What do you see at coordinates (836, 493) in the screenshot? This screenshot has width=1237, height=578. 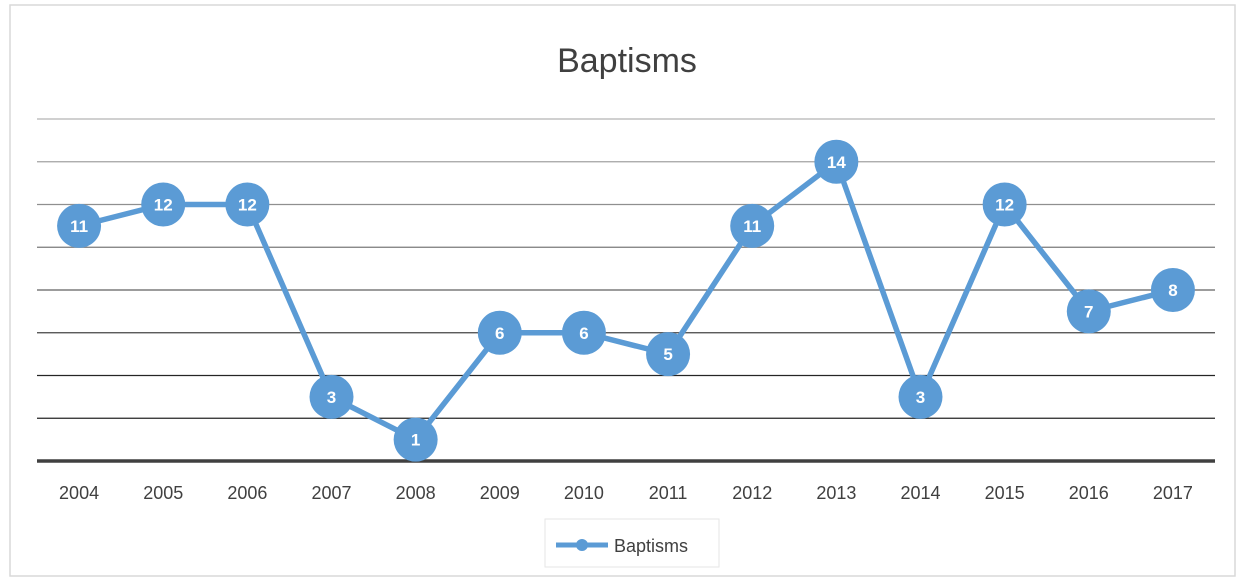 I see `x-tick-label: 2013` at bounding box center [836, 493].